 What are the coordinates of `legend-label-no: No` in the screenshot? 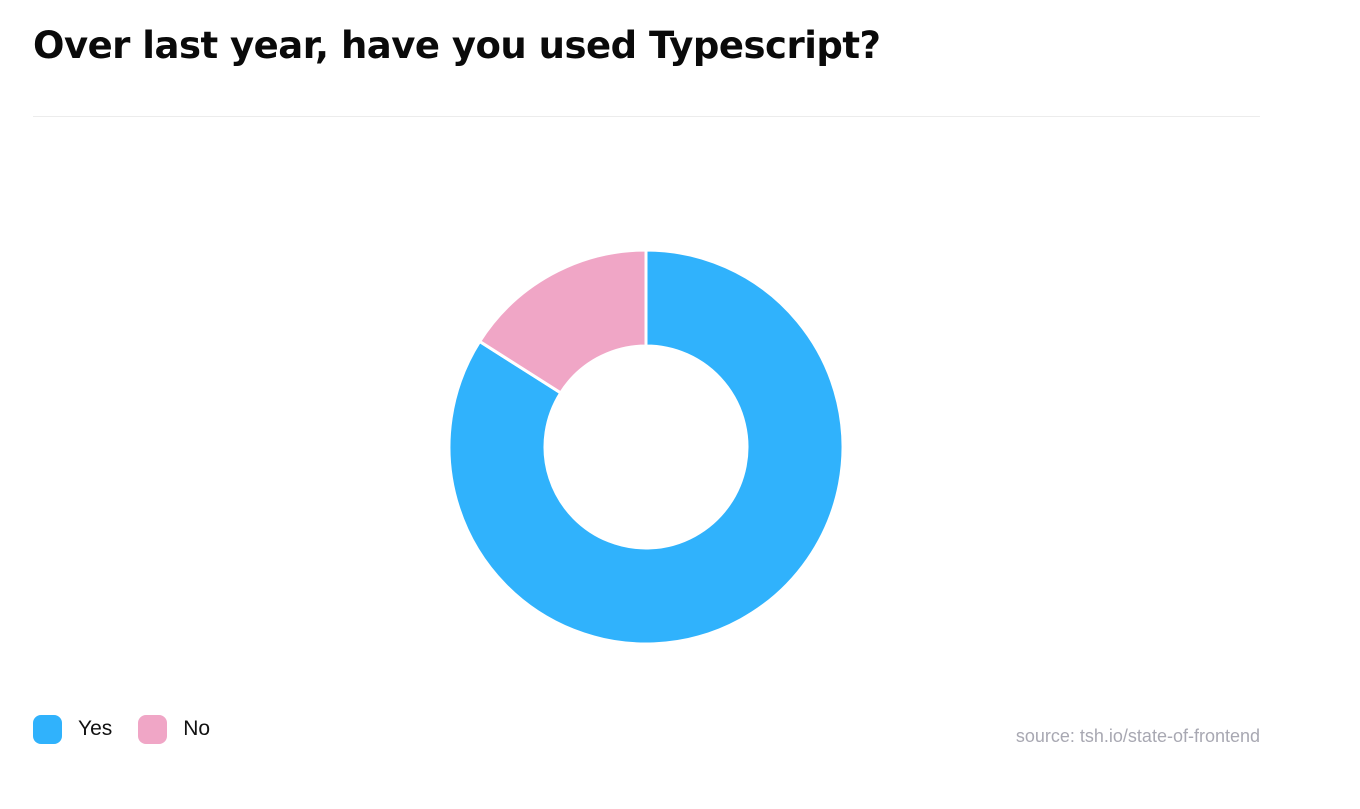 It's located at (197, 728).